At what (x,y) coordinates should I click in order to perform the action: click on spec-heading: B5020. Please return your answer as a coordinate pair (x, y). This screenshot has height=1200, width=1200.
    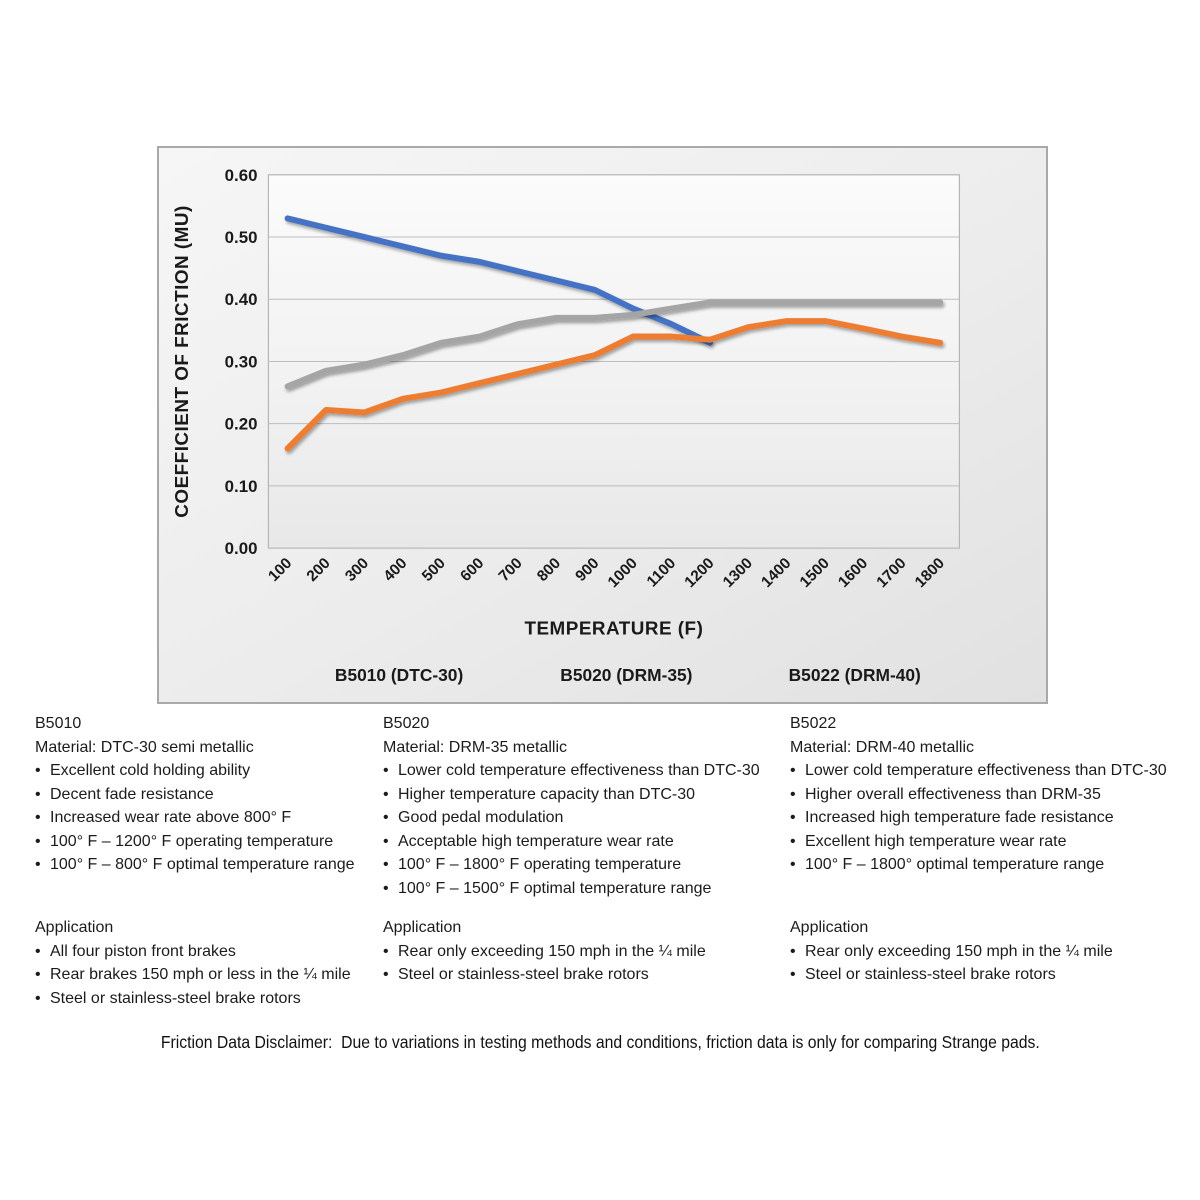
    Looking at the image, I should click on (406, 723).